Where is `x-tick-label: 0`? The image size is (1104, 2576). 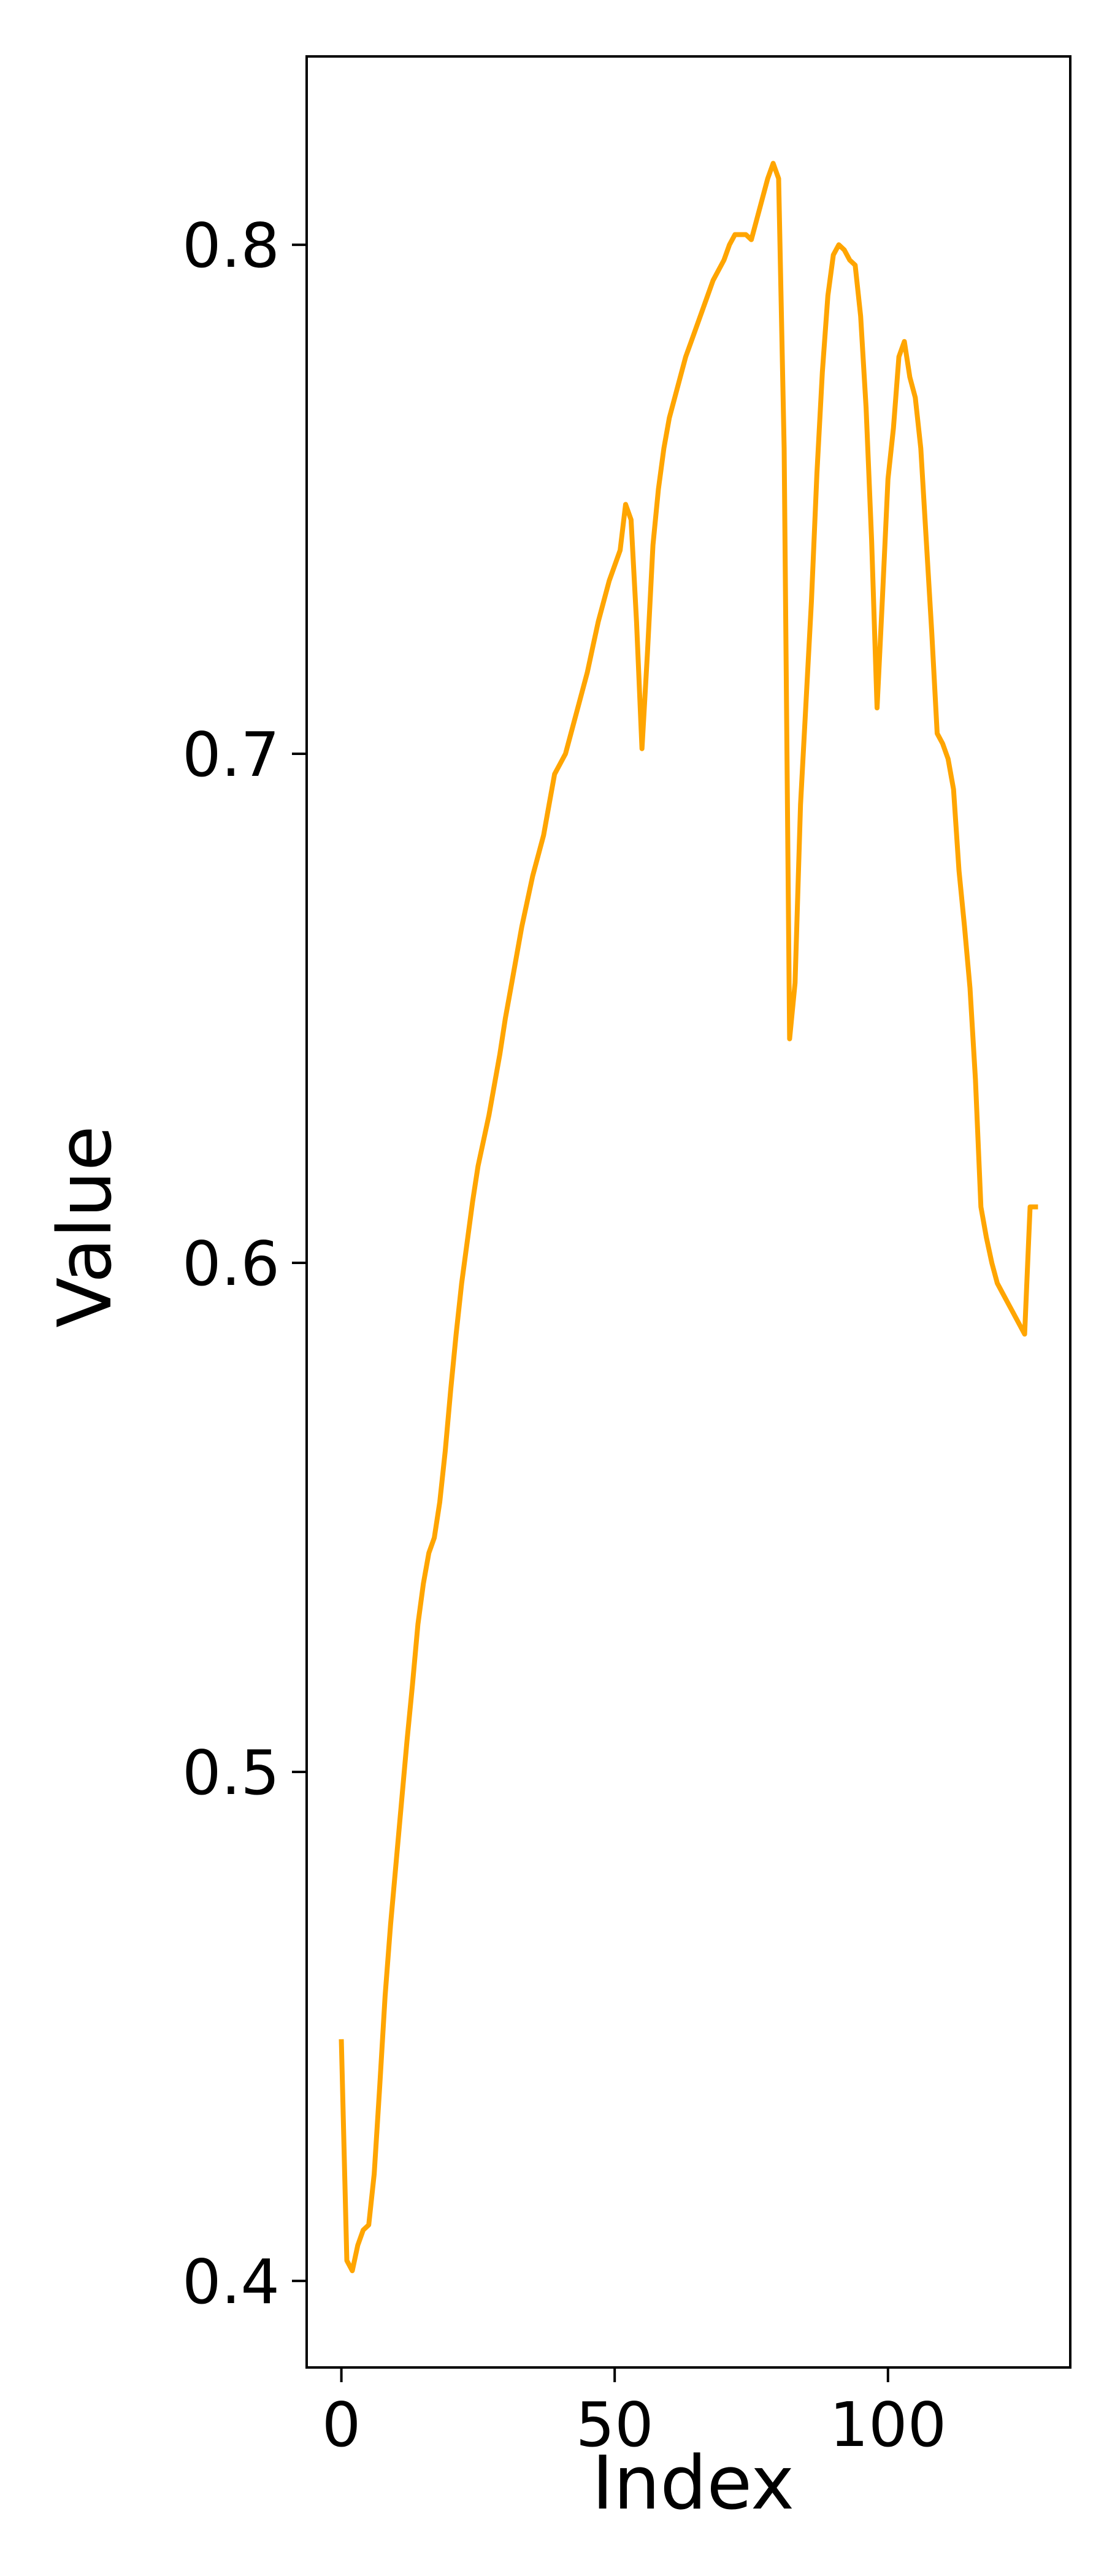 x-tick-label: 0 is located at coordinates (341, 2425).